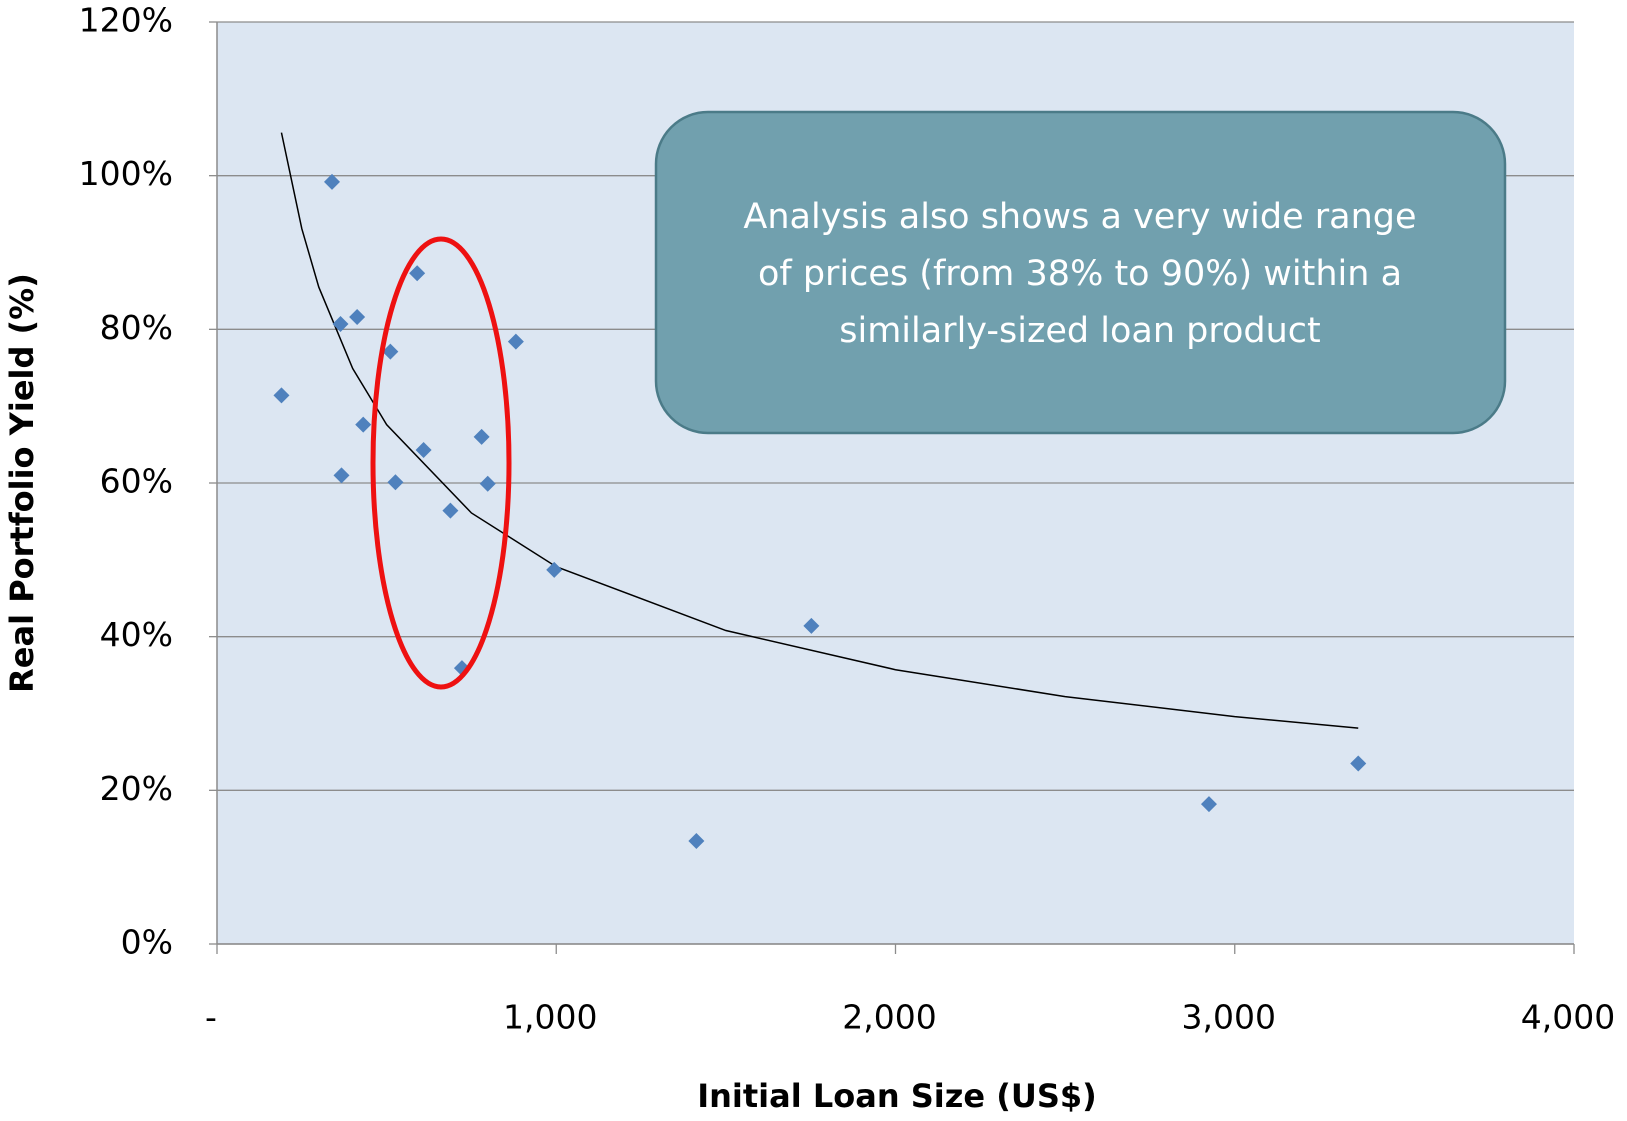  I want to click on y-tick-label: 120%, so click(126, 20).